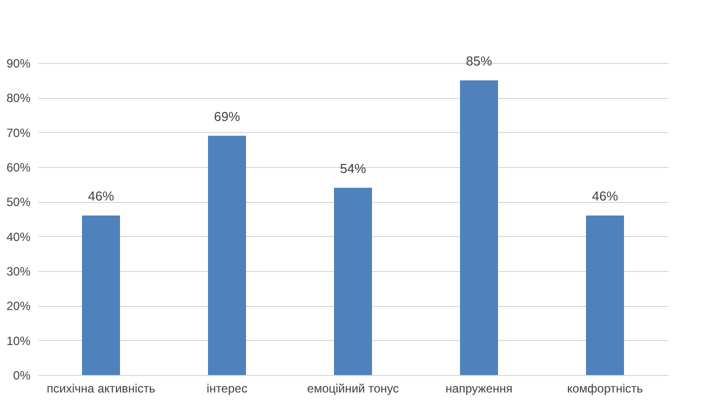 The width and height of the screenshot is (704, 417). I want to click on x-tick-label: напруження, so click(479, 389).